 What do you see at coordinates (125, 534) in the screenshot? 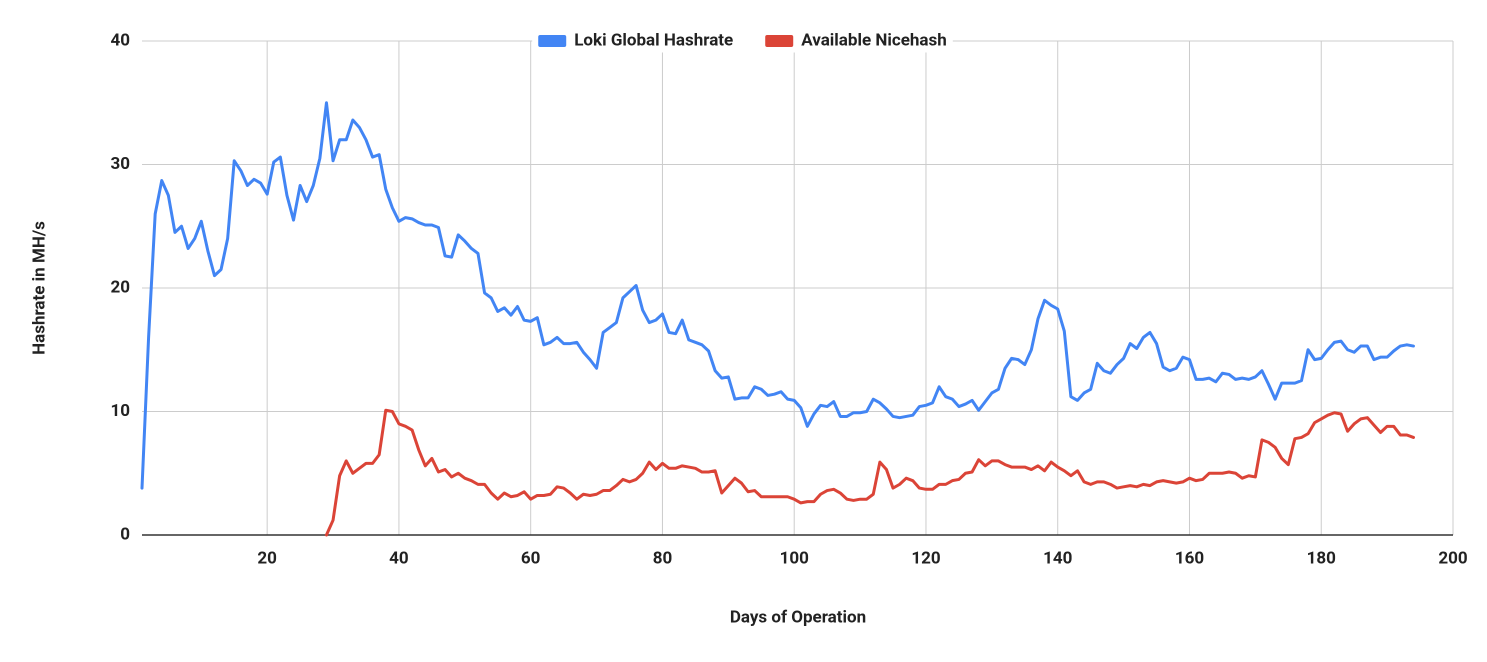
I see `y-tick-label: 0` at bounding box center [125, 534].